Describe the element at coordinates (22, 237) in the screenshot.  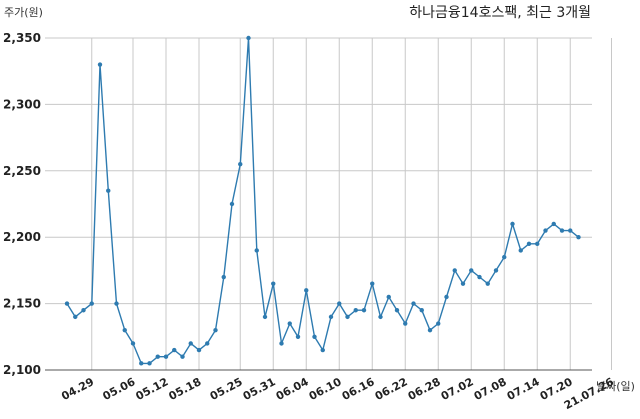
I see `y-tick-label: 2,200` at that location.